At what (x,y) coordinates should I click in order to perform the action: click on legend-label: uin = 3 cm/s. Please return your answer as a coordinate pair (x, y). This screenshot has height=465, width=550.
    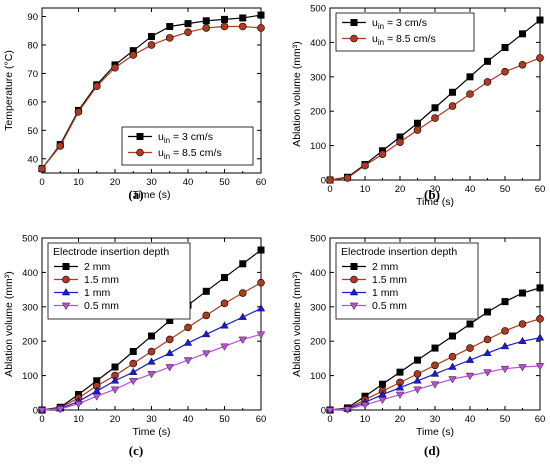
    Looking at the image, I should click on (185, 138).